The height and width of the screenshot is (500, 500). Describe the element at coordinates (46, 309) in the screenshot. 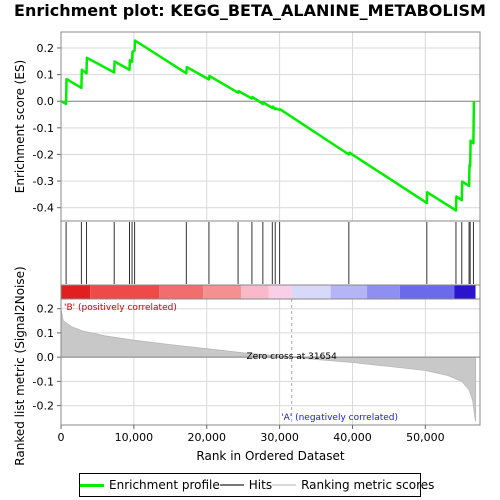

I see `metric-y-tick-label: 0.2` at that location.